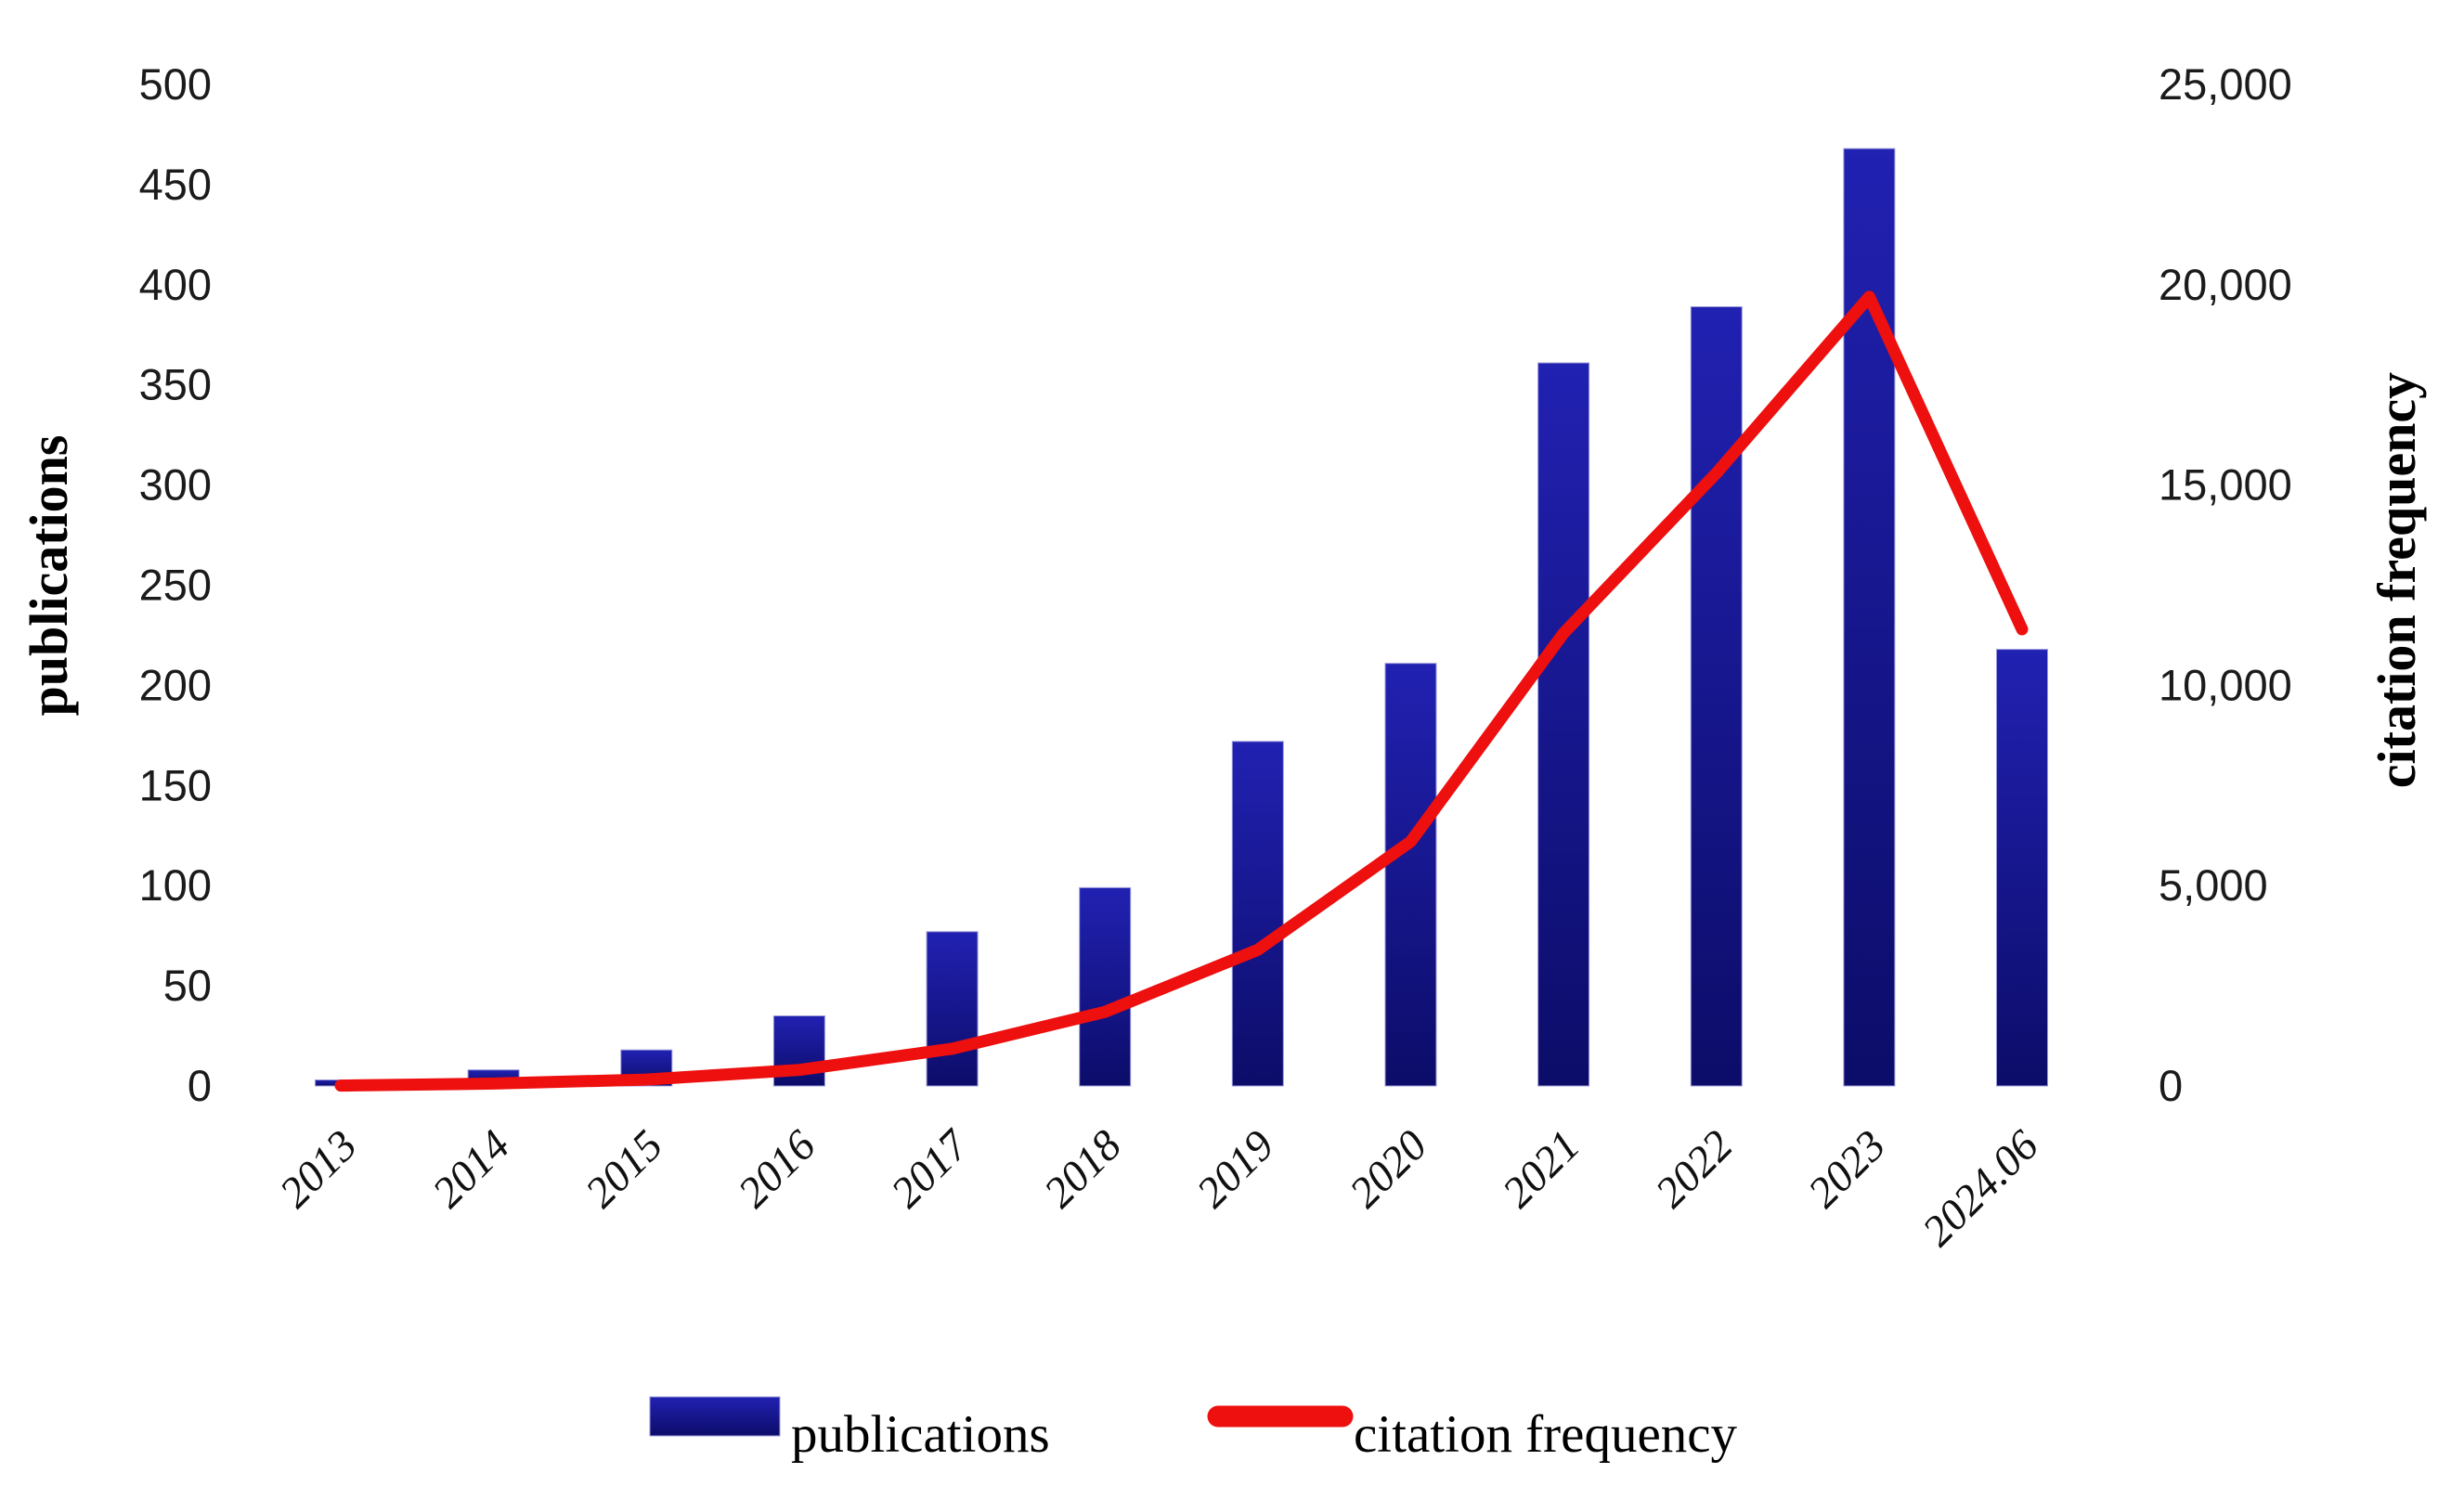 This screenshot has height=1499, width=2464. I want to click on left-axis-tick-450: 450, so click(175, 184).